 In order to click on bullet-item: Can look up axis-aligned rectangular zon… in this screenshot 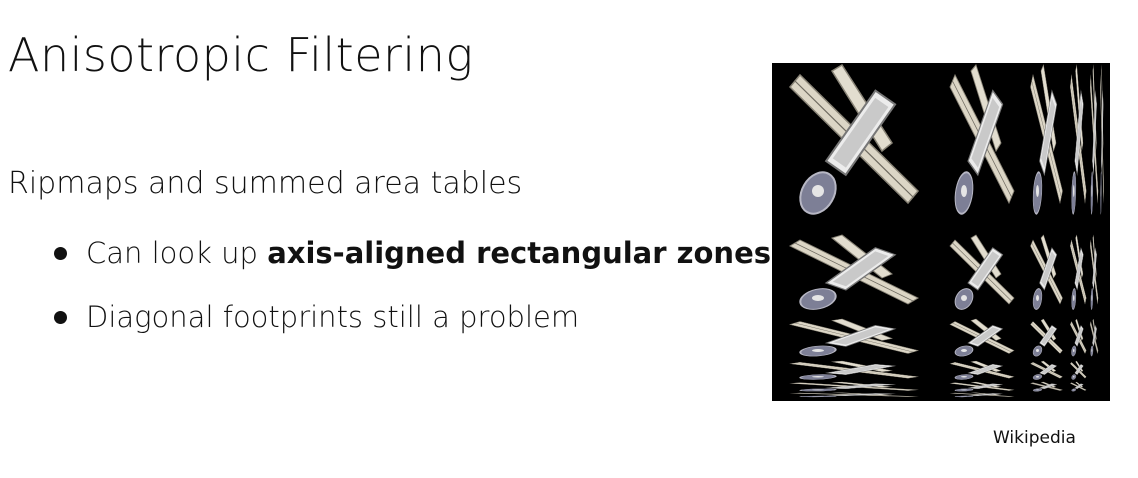, I will do `click(411, 253)`.